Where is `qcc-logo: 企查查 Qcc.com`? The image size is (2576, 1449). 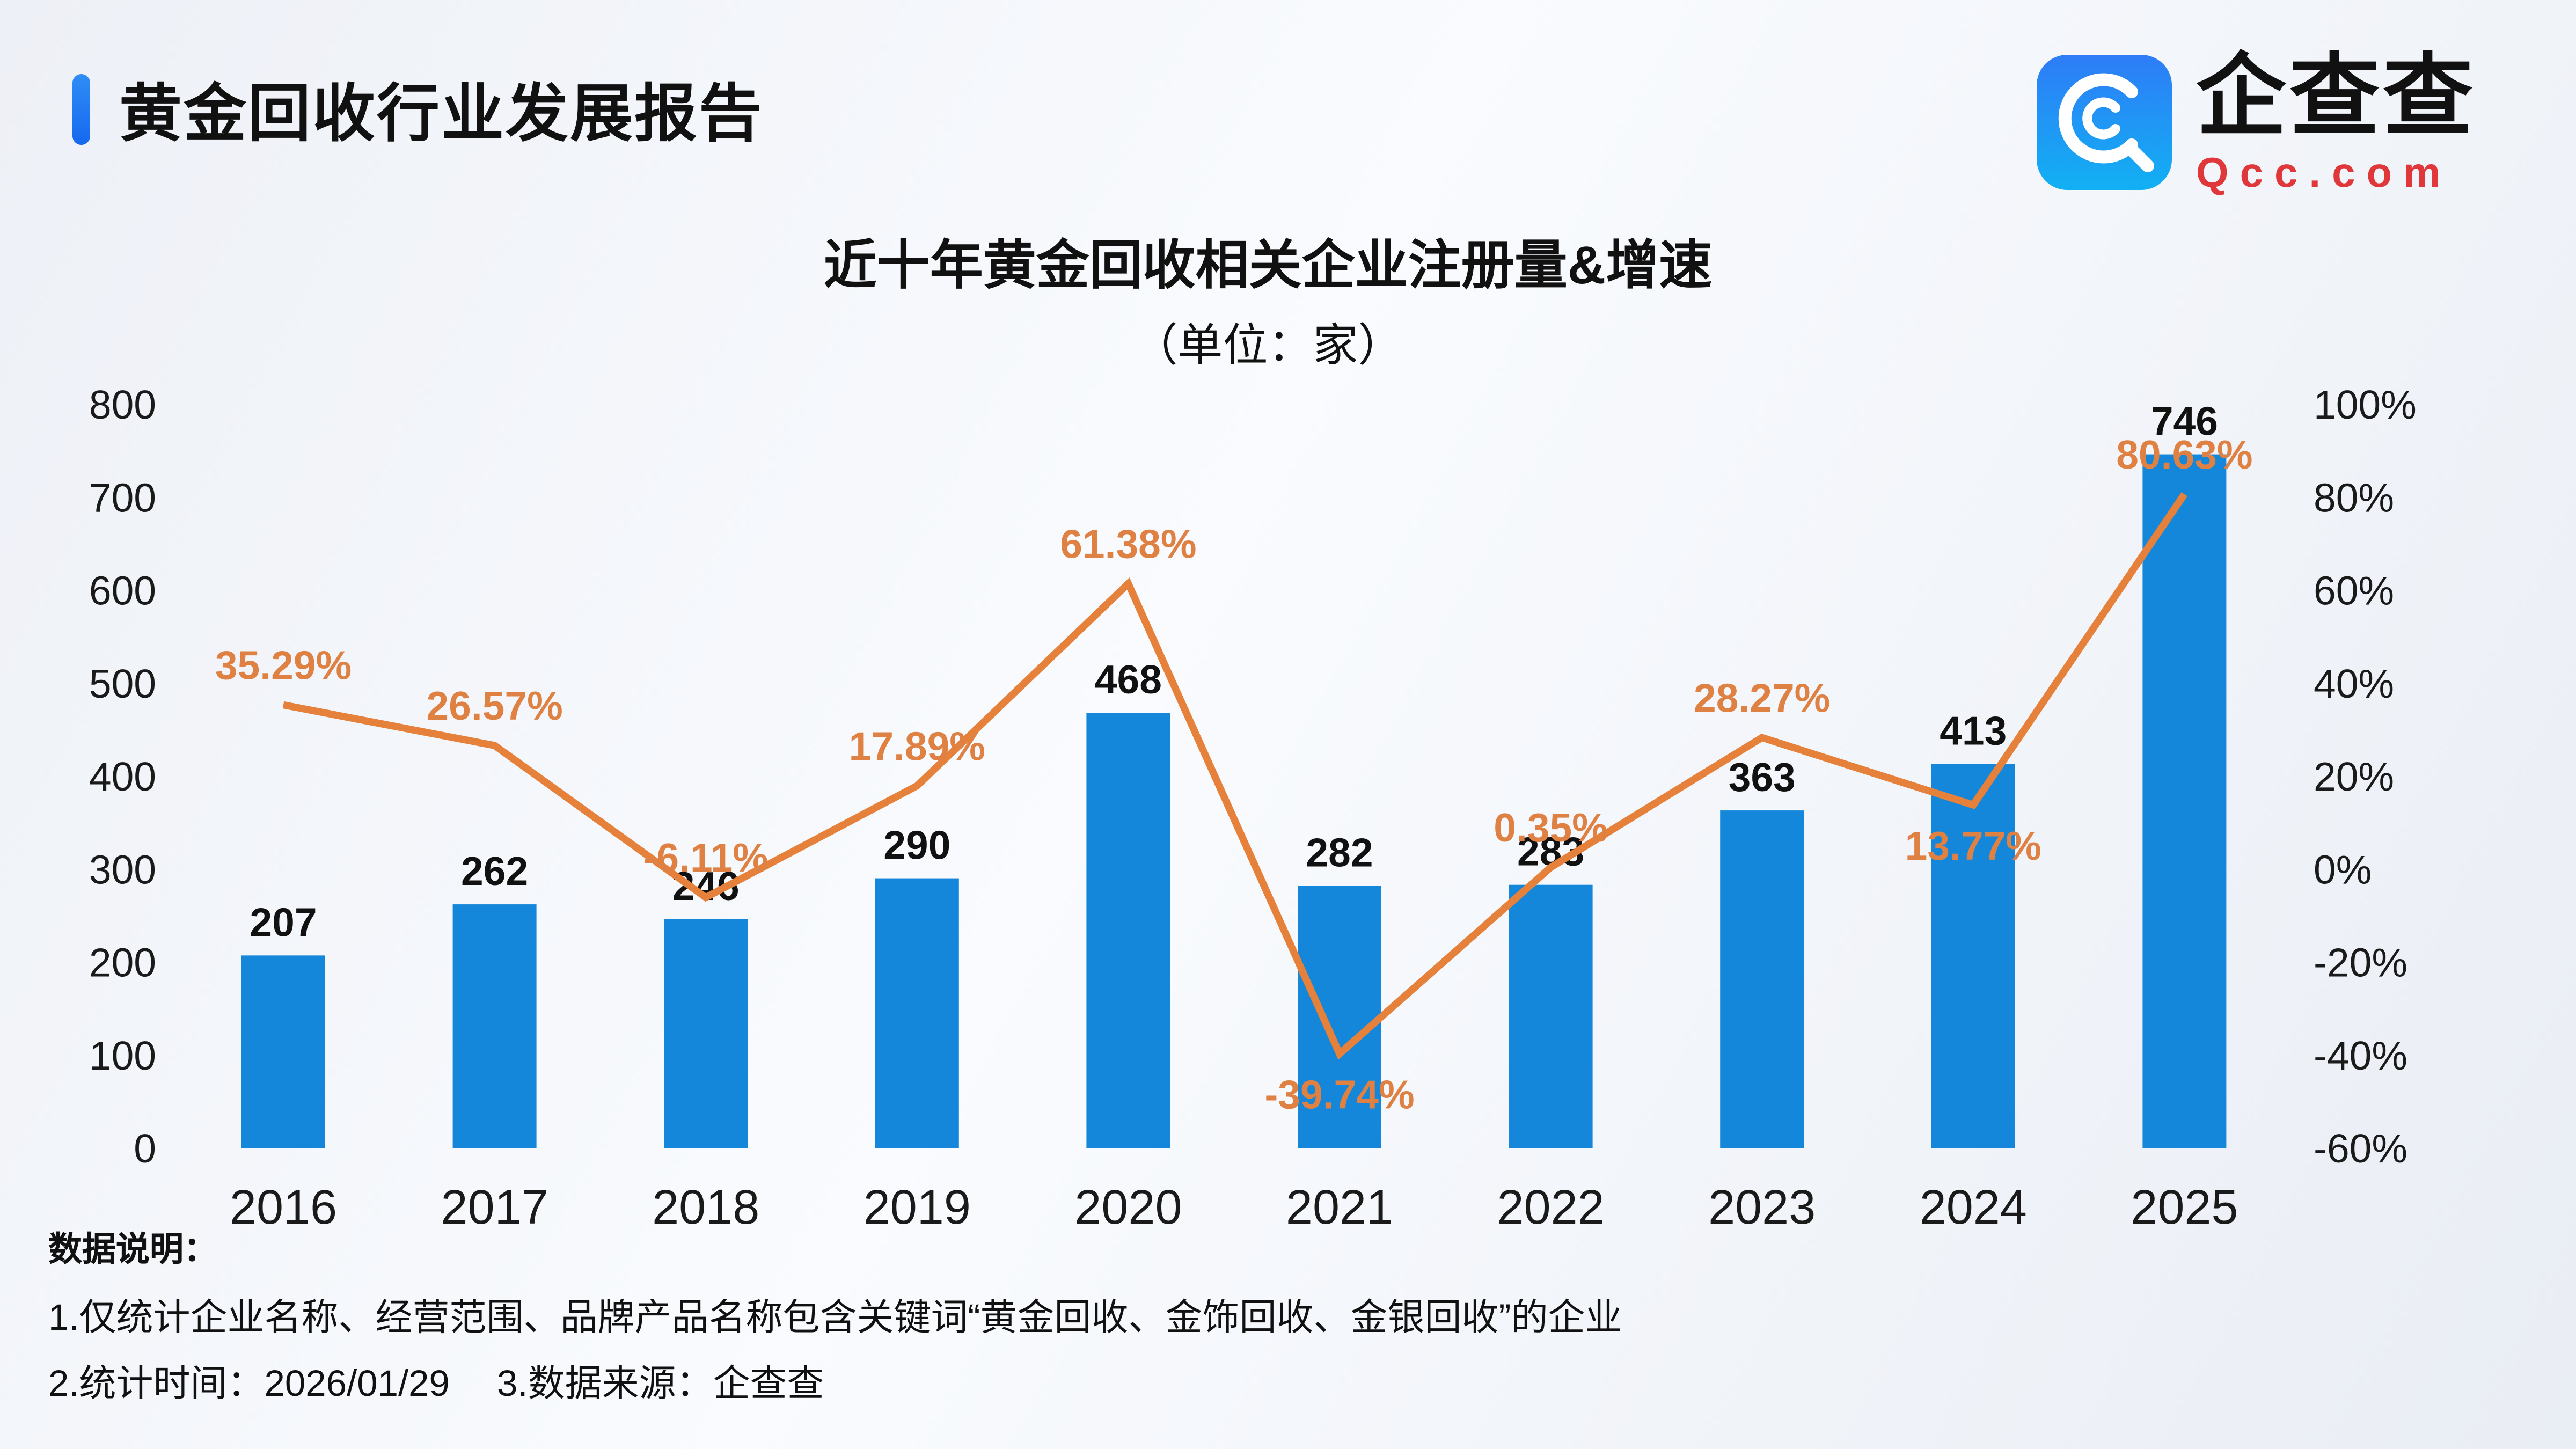
qcc-logo: 企查查 Qcc.com is located at coordinates (2255, 120).